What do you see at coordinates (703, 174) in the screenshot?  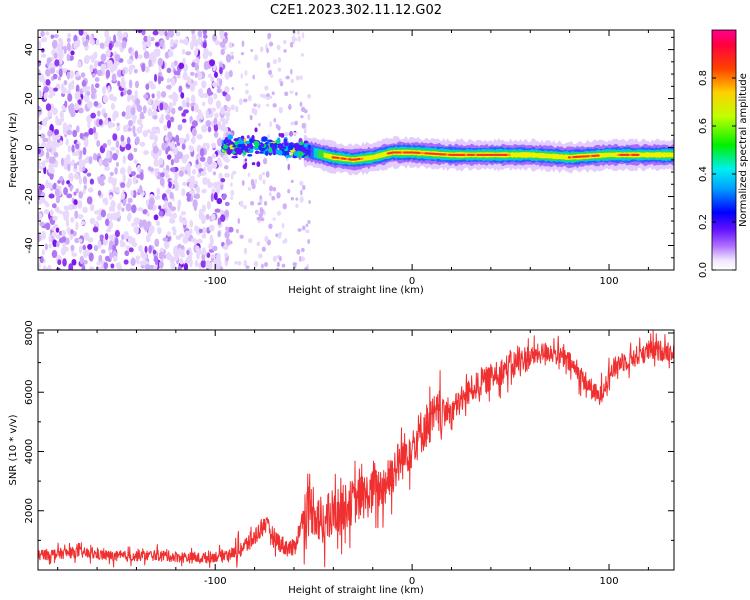 I see `colorbar-tick-label: 0.4` at bounding box center [703, 174].